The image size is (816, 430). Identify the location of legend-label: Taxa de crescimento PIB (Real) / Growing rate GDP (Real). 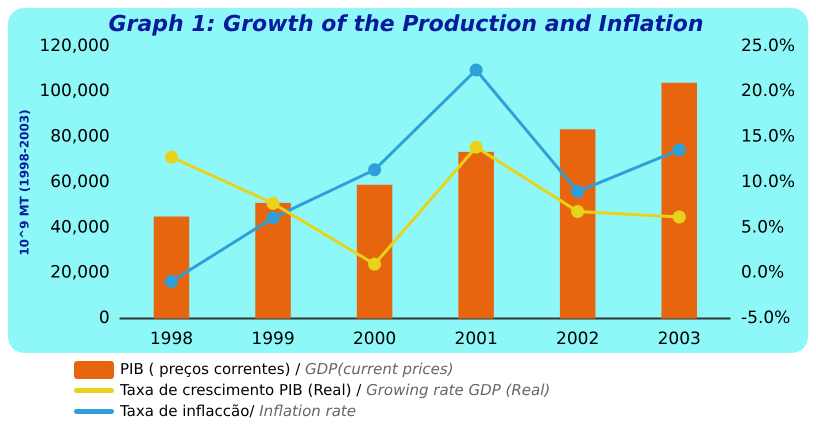
(335, 390).